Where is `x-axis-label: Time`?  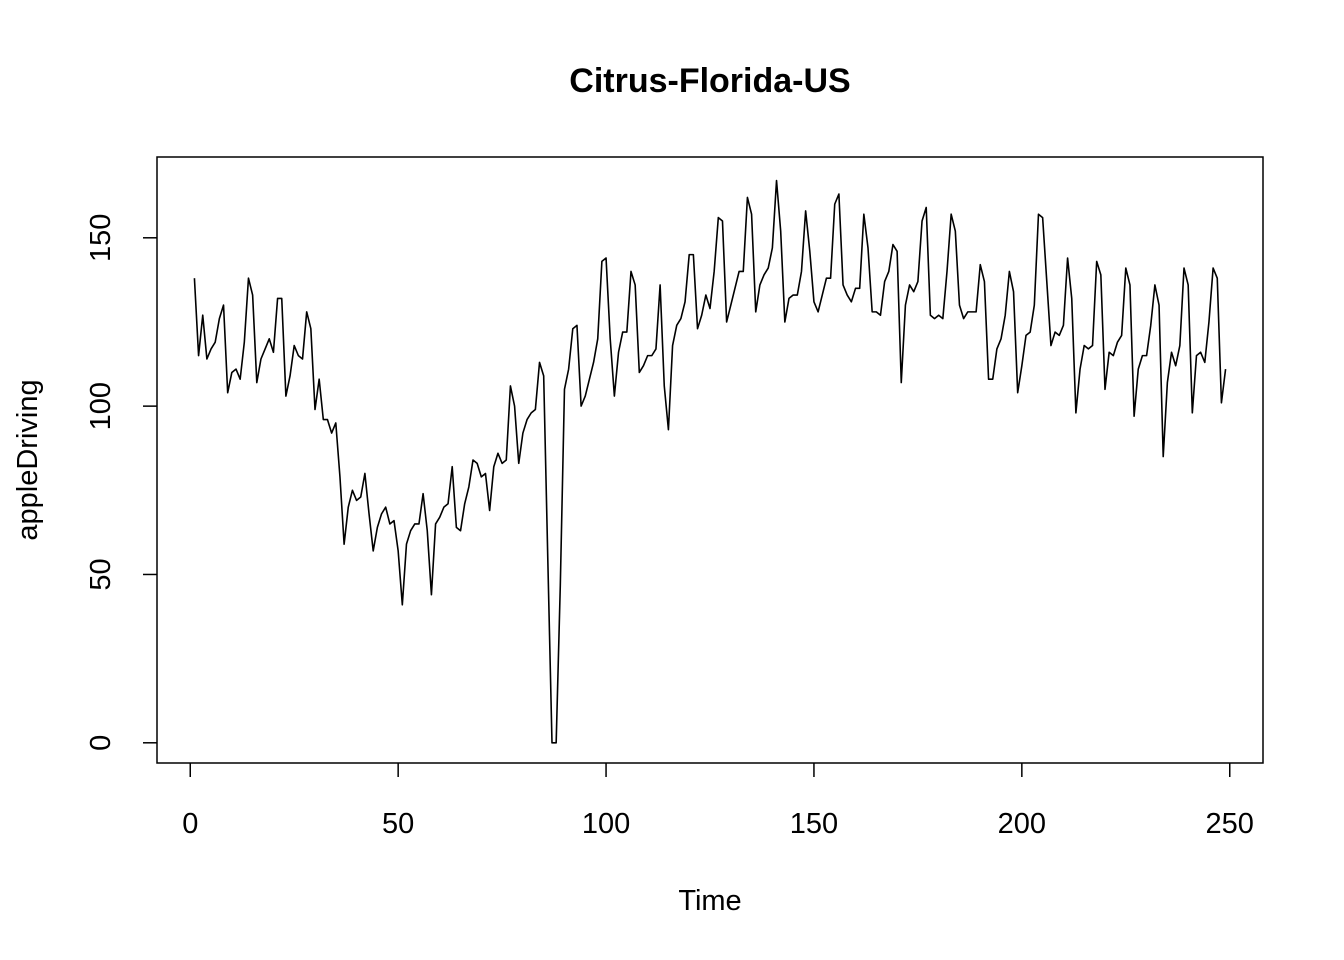
x-axis-label: Time is located at coordinates (709, 901).